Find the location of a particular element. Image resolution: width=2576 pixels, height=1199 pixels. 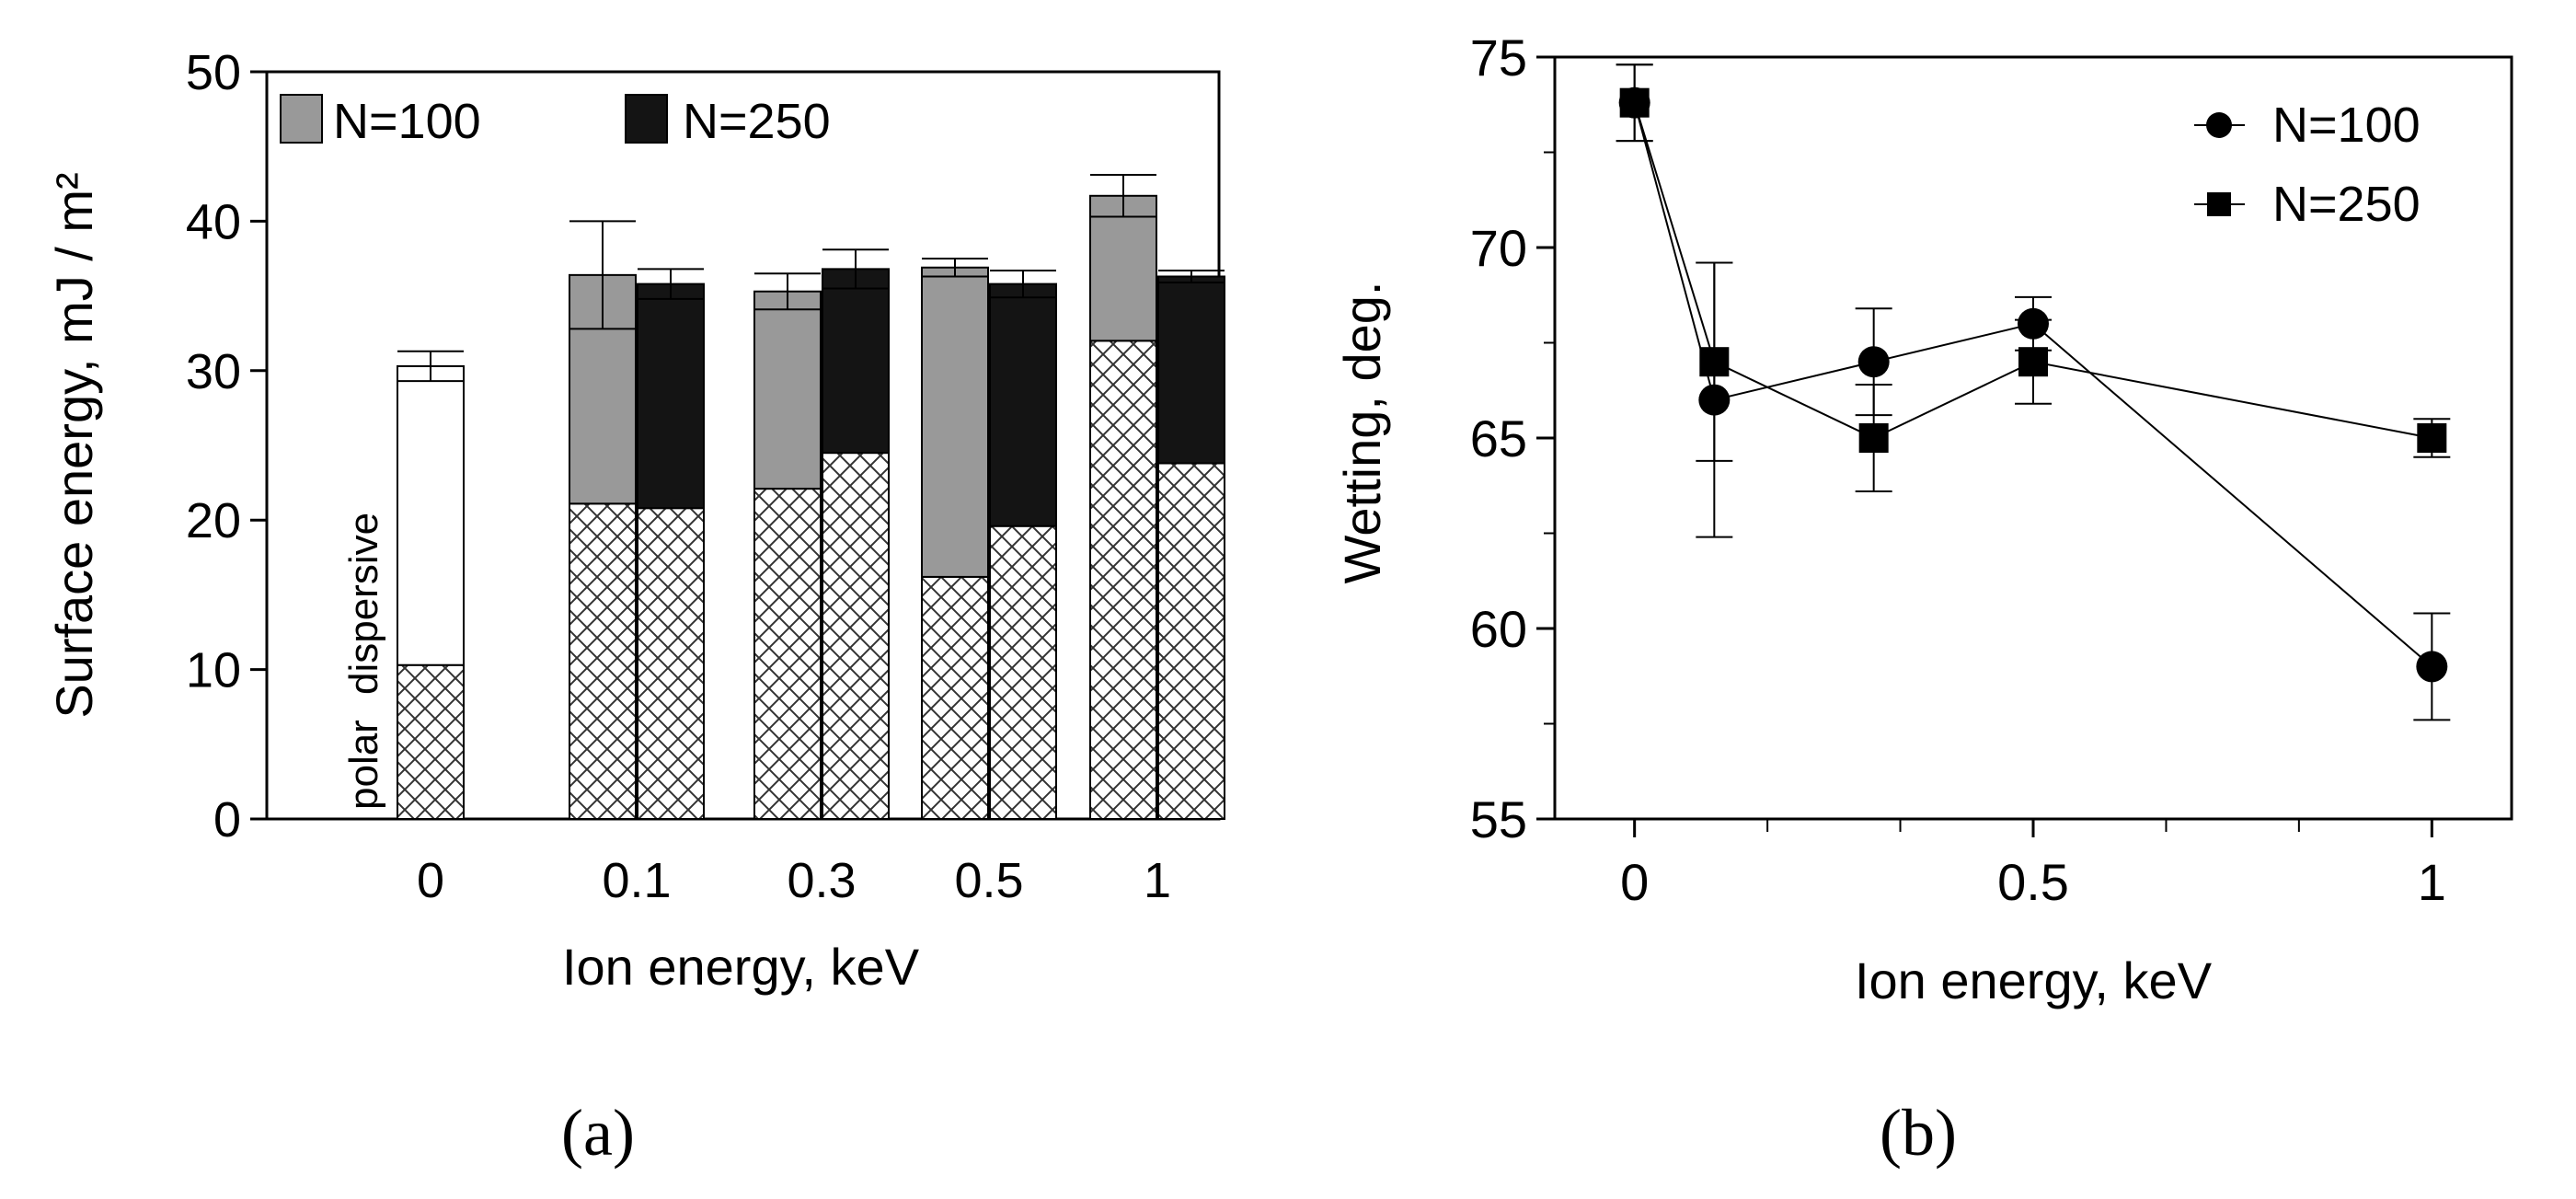

chart-a-x-axis-label: Ion energy, keV is located at coordinates (741, 967).